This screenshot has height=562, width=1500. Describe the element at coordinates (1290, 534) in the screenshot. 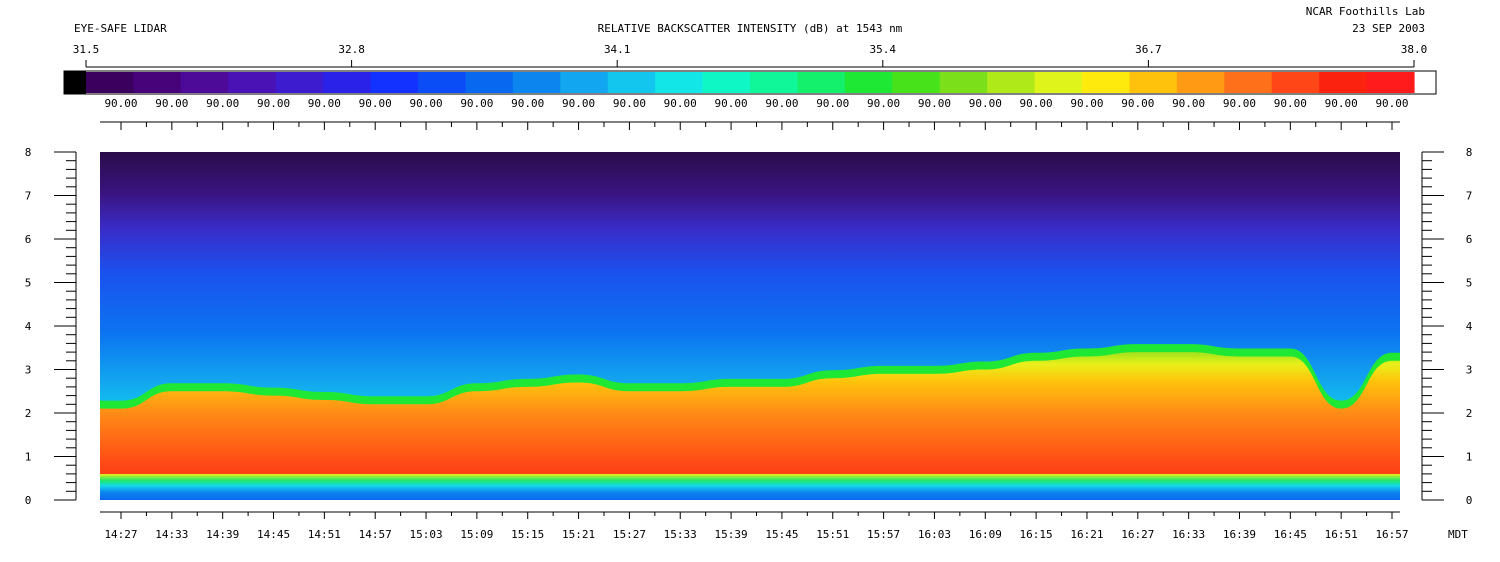

I see `x-tick-label: 16:45` at that location.